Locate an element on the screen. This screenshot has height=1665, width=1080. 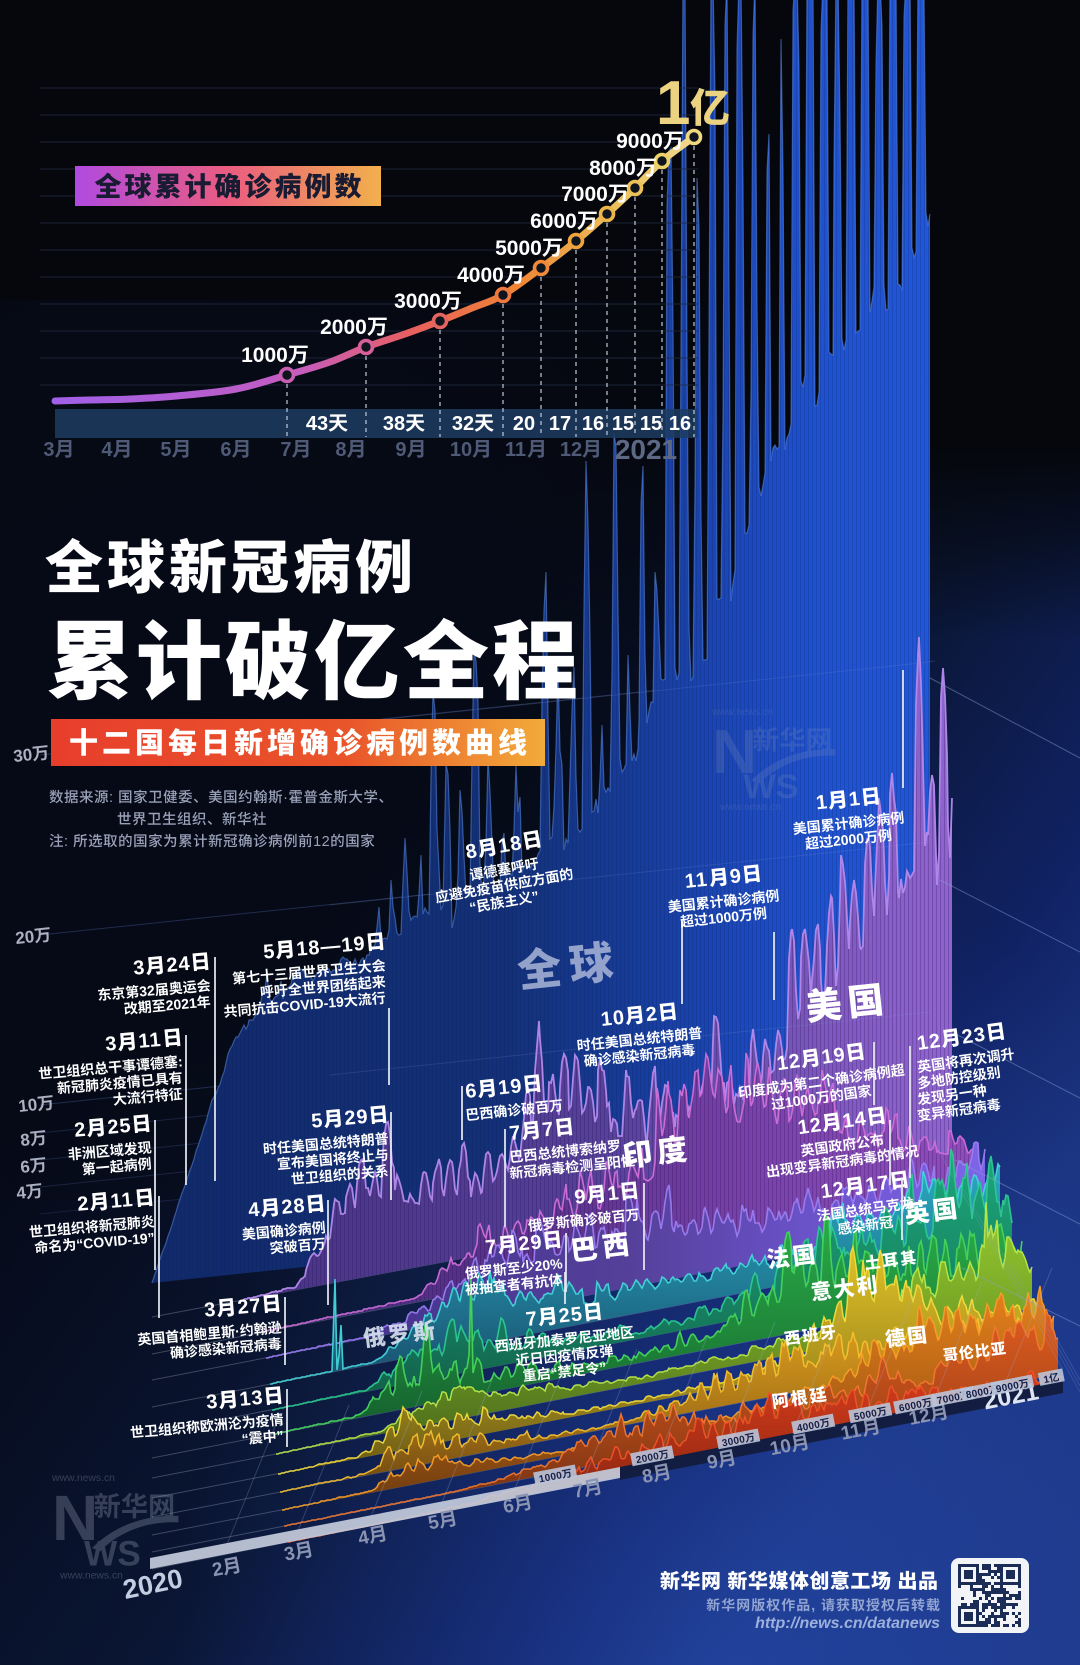
svg-text: 7000 is located at coordinates (948, 1399).